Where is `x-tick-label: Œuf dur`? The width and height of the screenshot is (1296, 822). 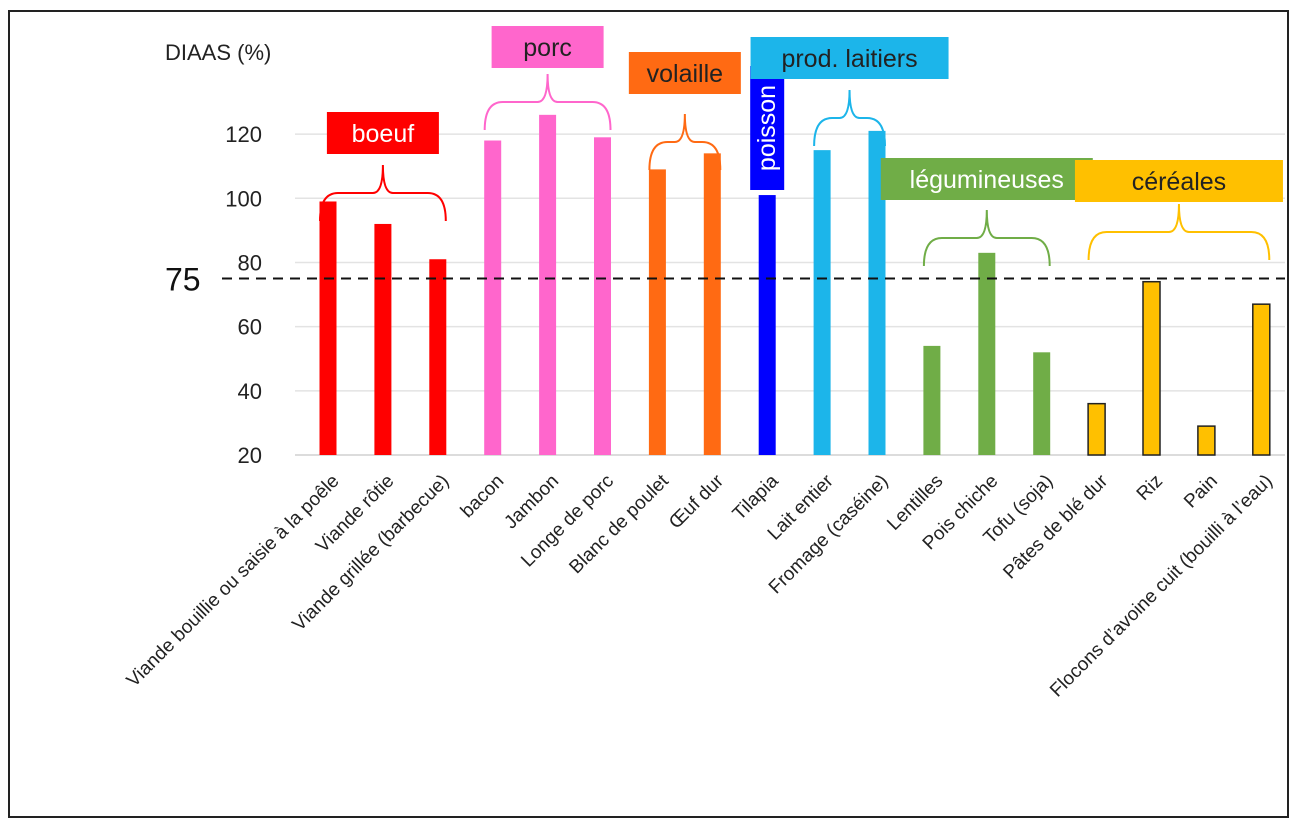 x-tick-label: Œuf dur is located at coordinates (696, 501).